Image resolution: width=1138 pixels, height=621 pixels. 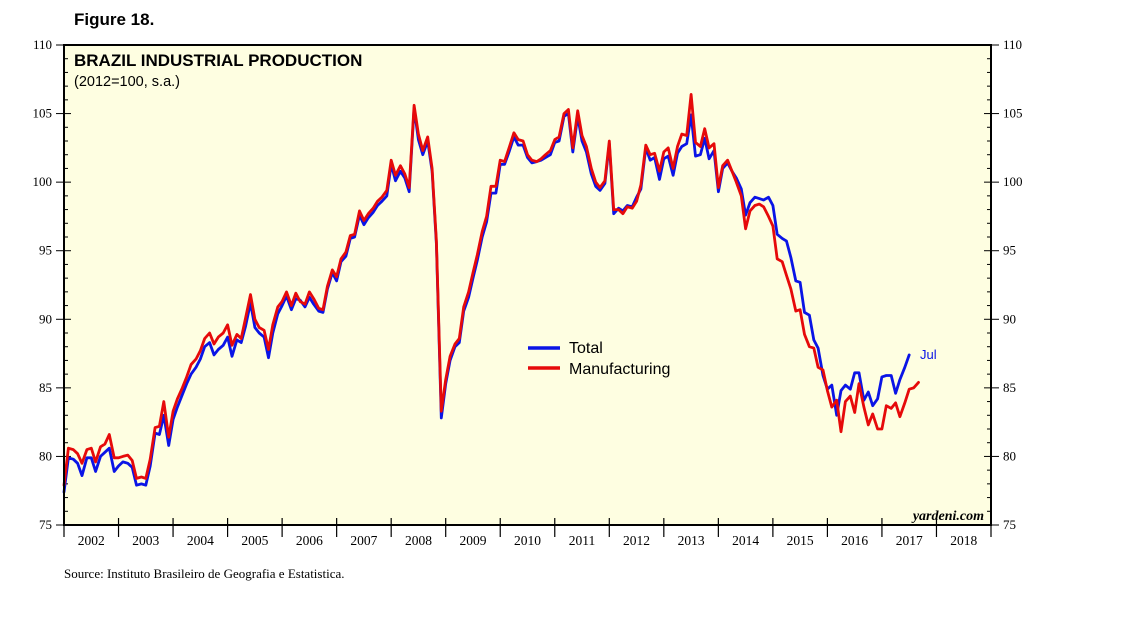 What do you see at coordinates (254, 540) in the screenshot?
I see `x-tick-label: 2005` at bounding box center [254, 540].